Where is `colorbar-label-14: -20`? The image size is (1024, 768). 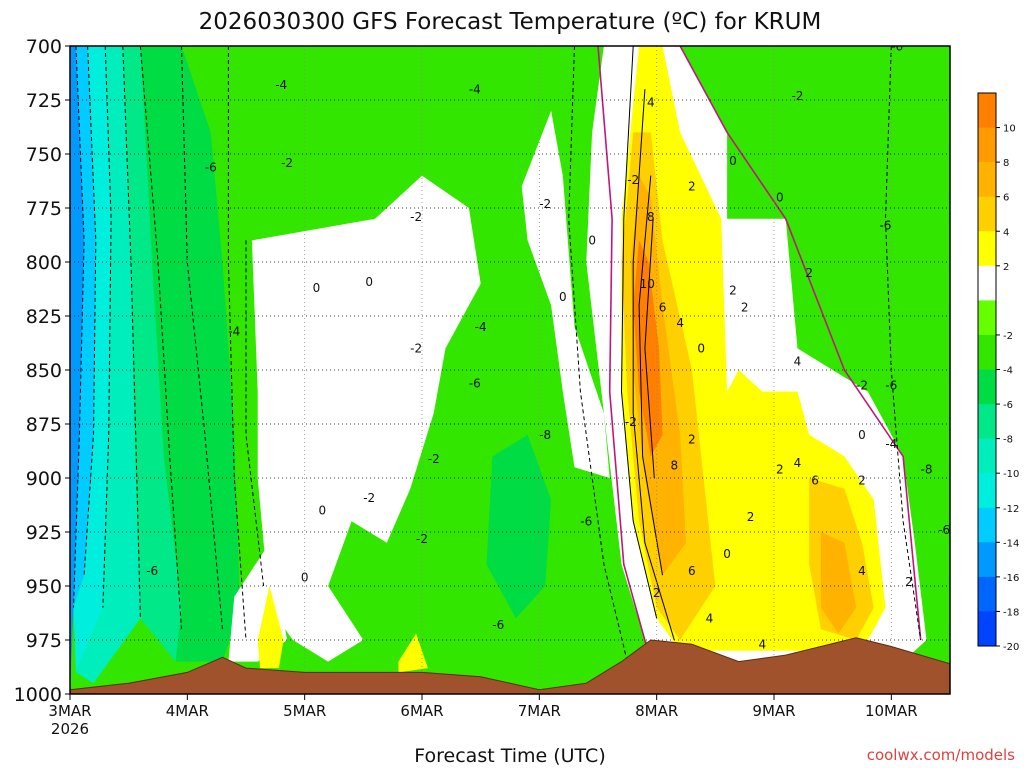
colorbar-label-14: -20 is located at coordinates (1011, 647).